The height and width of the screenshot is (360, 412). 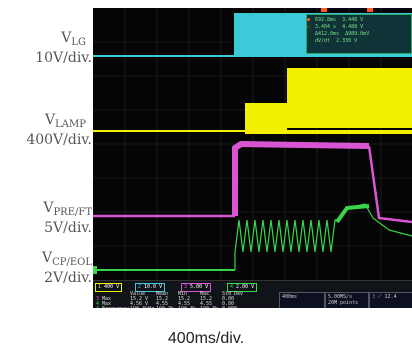 I want to click on ch2-scale: 10.0 V, so click(x=153, y=287).